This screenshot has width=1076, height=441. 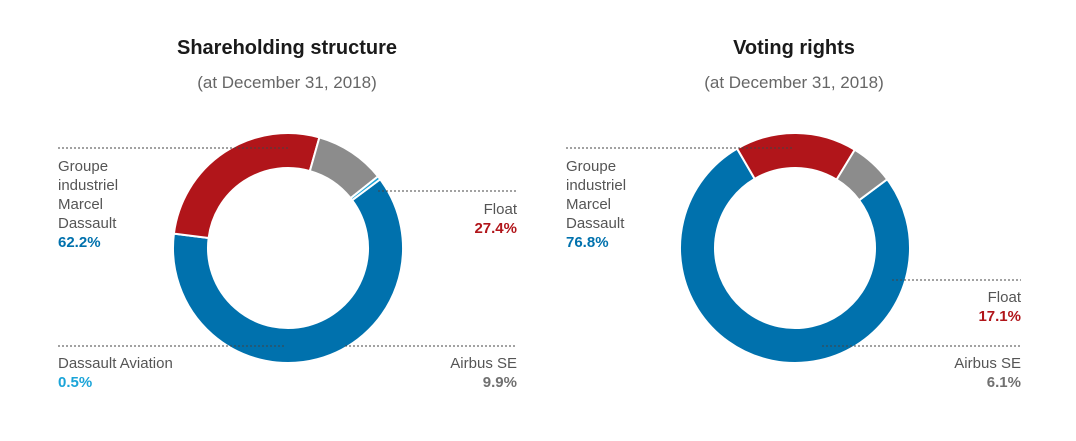 I want to click on legend-label-airbus: Airbus SE 6.1%, so click(x=987, y=373).